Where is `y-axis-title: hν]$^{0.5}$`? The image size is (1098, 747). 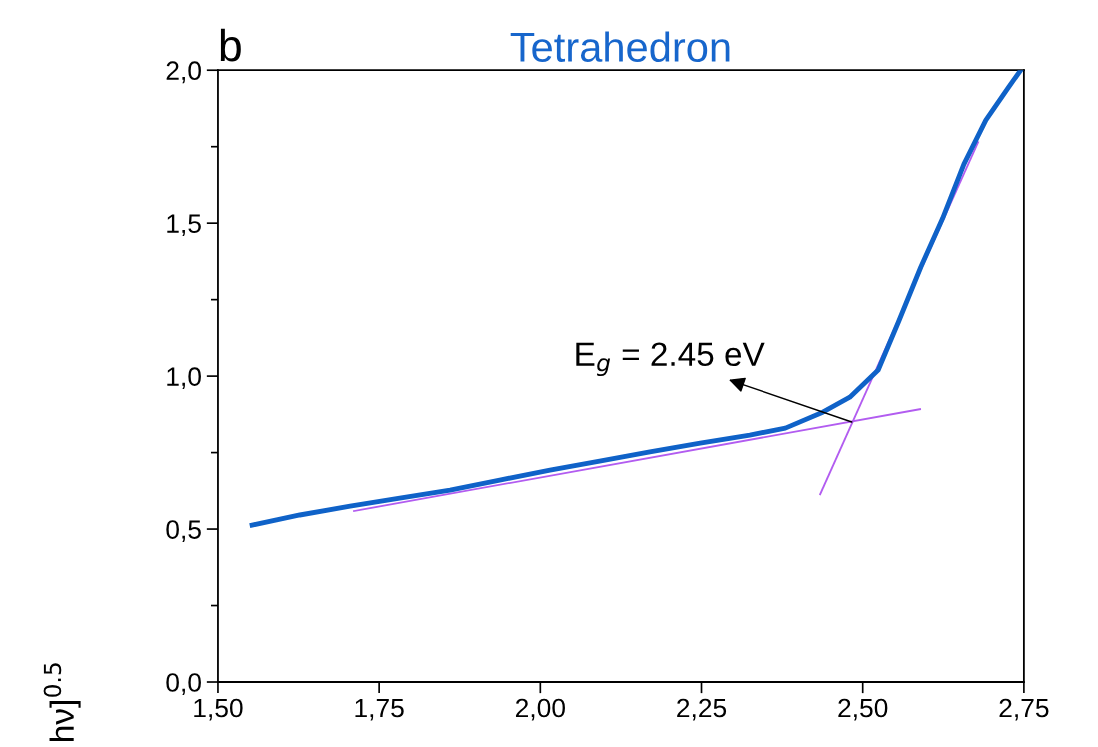 y-axis-title: hν]$^{0.5}$ is located at coordinates (62, 702).